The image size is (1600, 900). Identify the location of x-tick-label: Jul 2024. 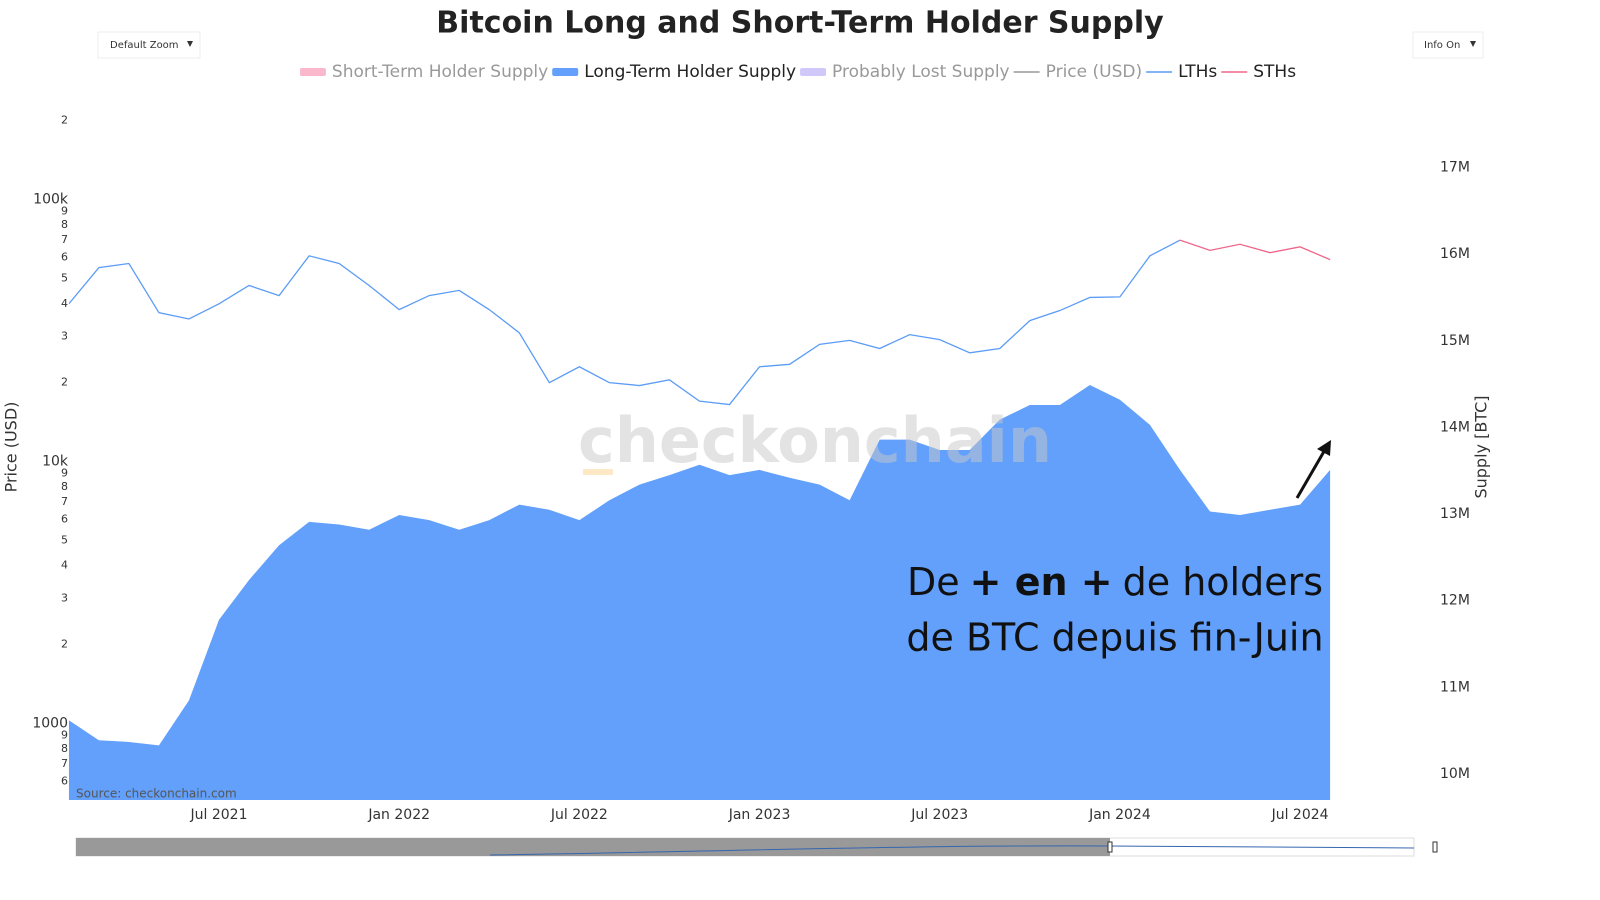
(1300, 815).